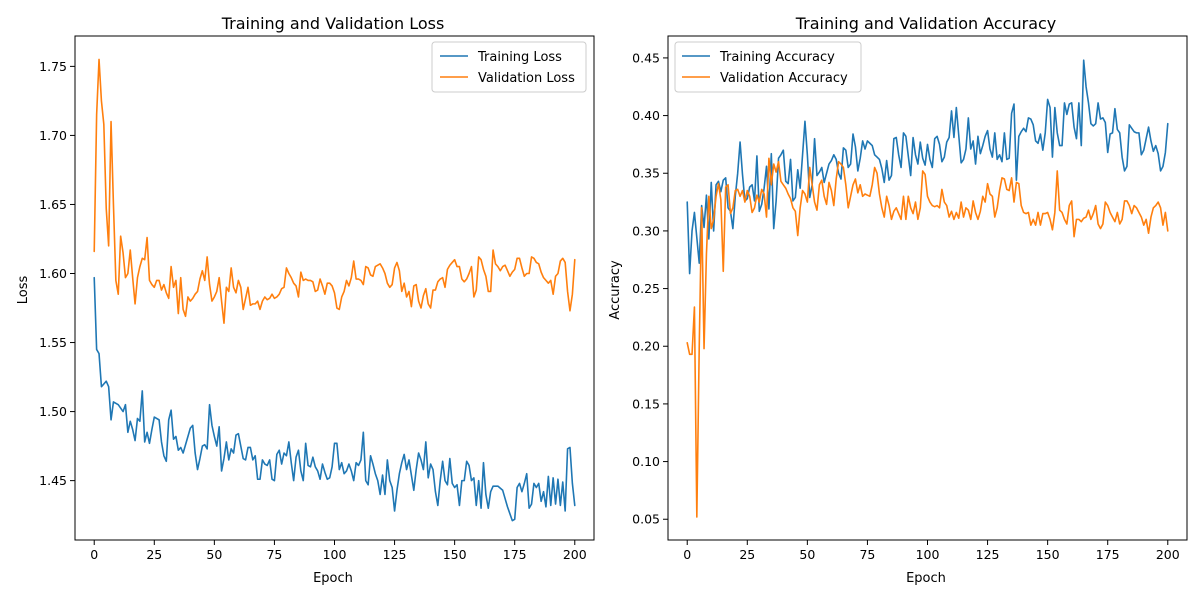 This screenshot has height=600, width=1200. I want to click on loss-y-tick-label: 1.65, so click(53, 204).